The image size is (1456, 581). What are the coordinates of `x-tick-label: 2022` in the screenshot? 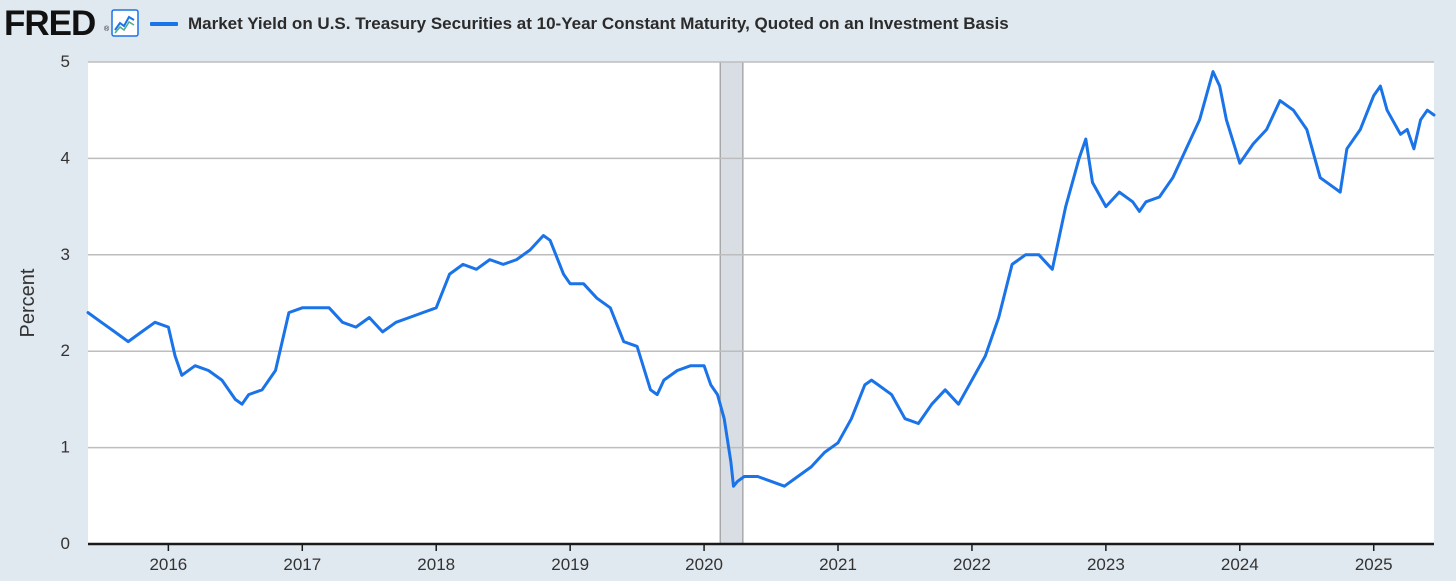 It's located at (972, 564).